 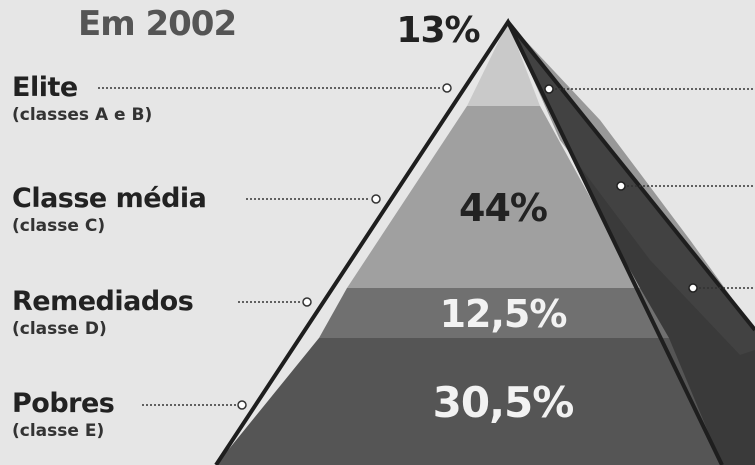 I want to click on label-classe-media-name: Classe média, so click(x=109, y=198).